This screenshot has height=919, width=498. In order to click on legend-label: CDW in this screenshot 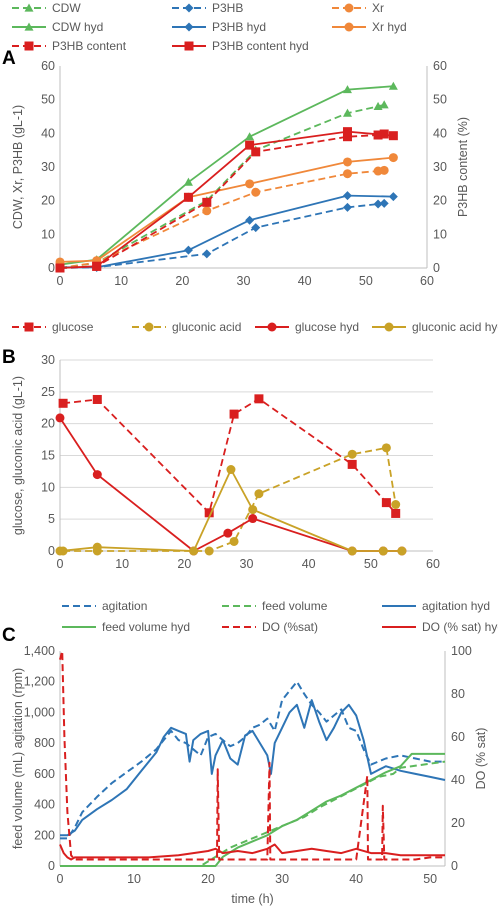, I will do `click(66, 8)`.